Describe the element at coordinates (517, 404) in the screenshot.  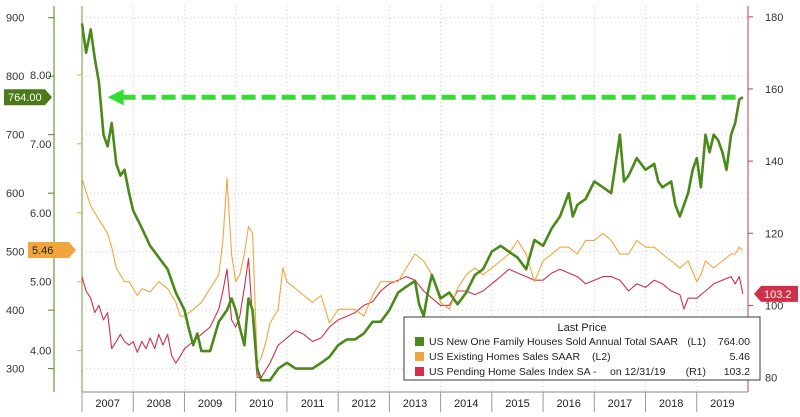
I see `x-tick-label: 2015` at that location.